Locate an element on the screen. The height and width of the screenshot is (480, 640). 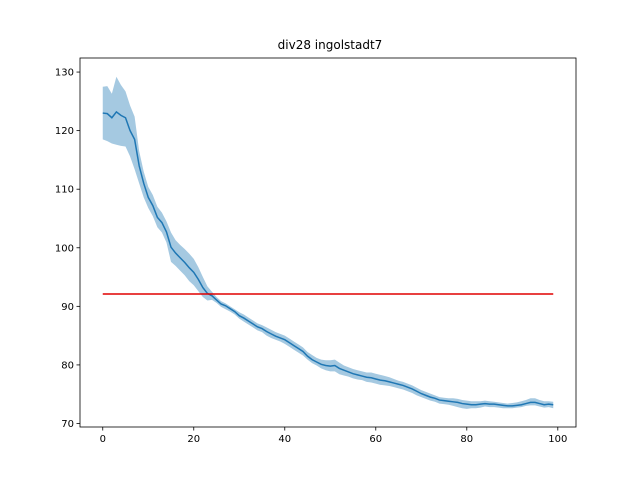
y-tick-label: 130 is located at coordinates (64, 73).